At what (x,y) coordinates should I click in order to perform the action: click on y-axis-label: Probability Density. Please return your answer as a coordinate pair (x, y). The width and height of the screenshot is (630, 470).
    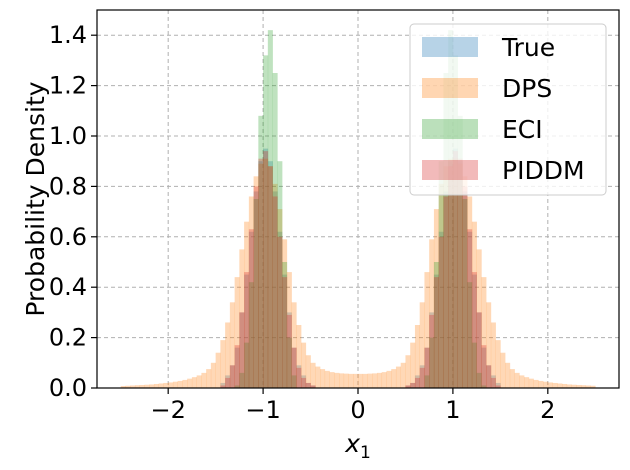
    Looking at the image, I should click on (35, 198).